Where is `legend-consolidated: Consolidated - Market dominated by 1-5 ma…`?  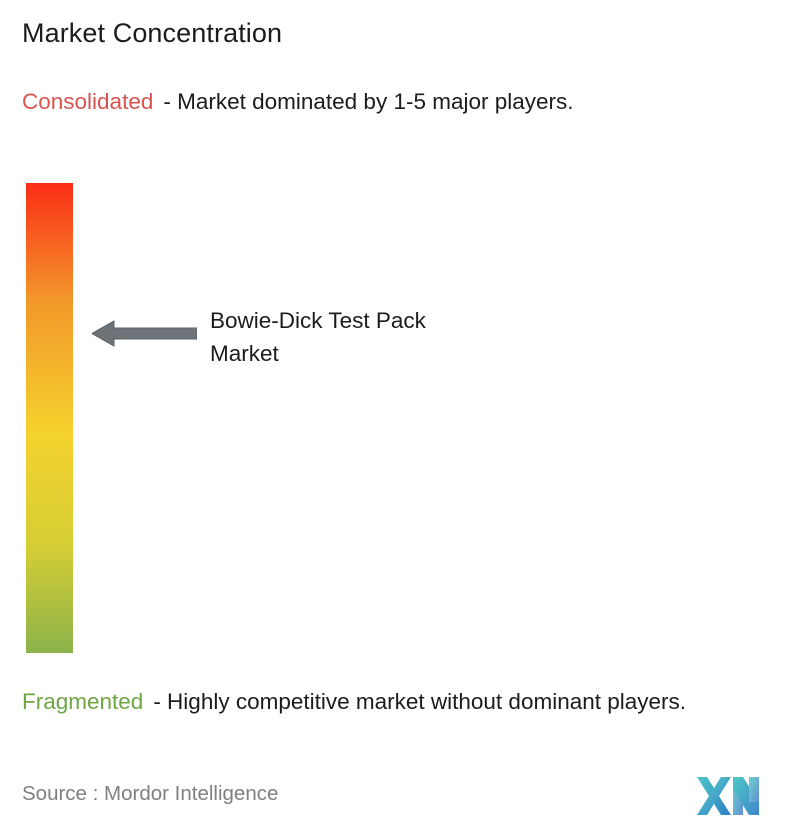
legend-consolidated: Consolidated - Market dominated by 1-5 ma… is located at coordinates (392, 101).